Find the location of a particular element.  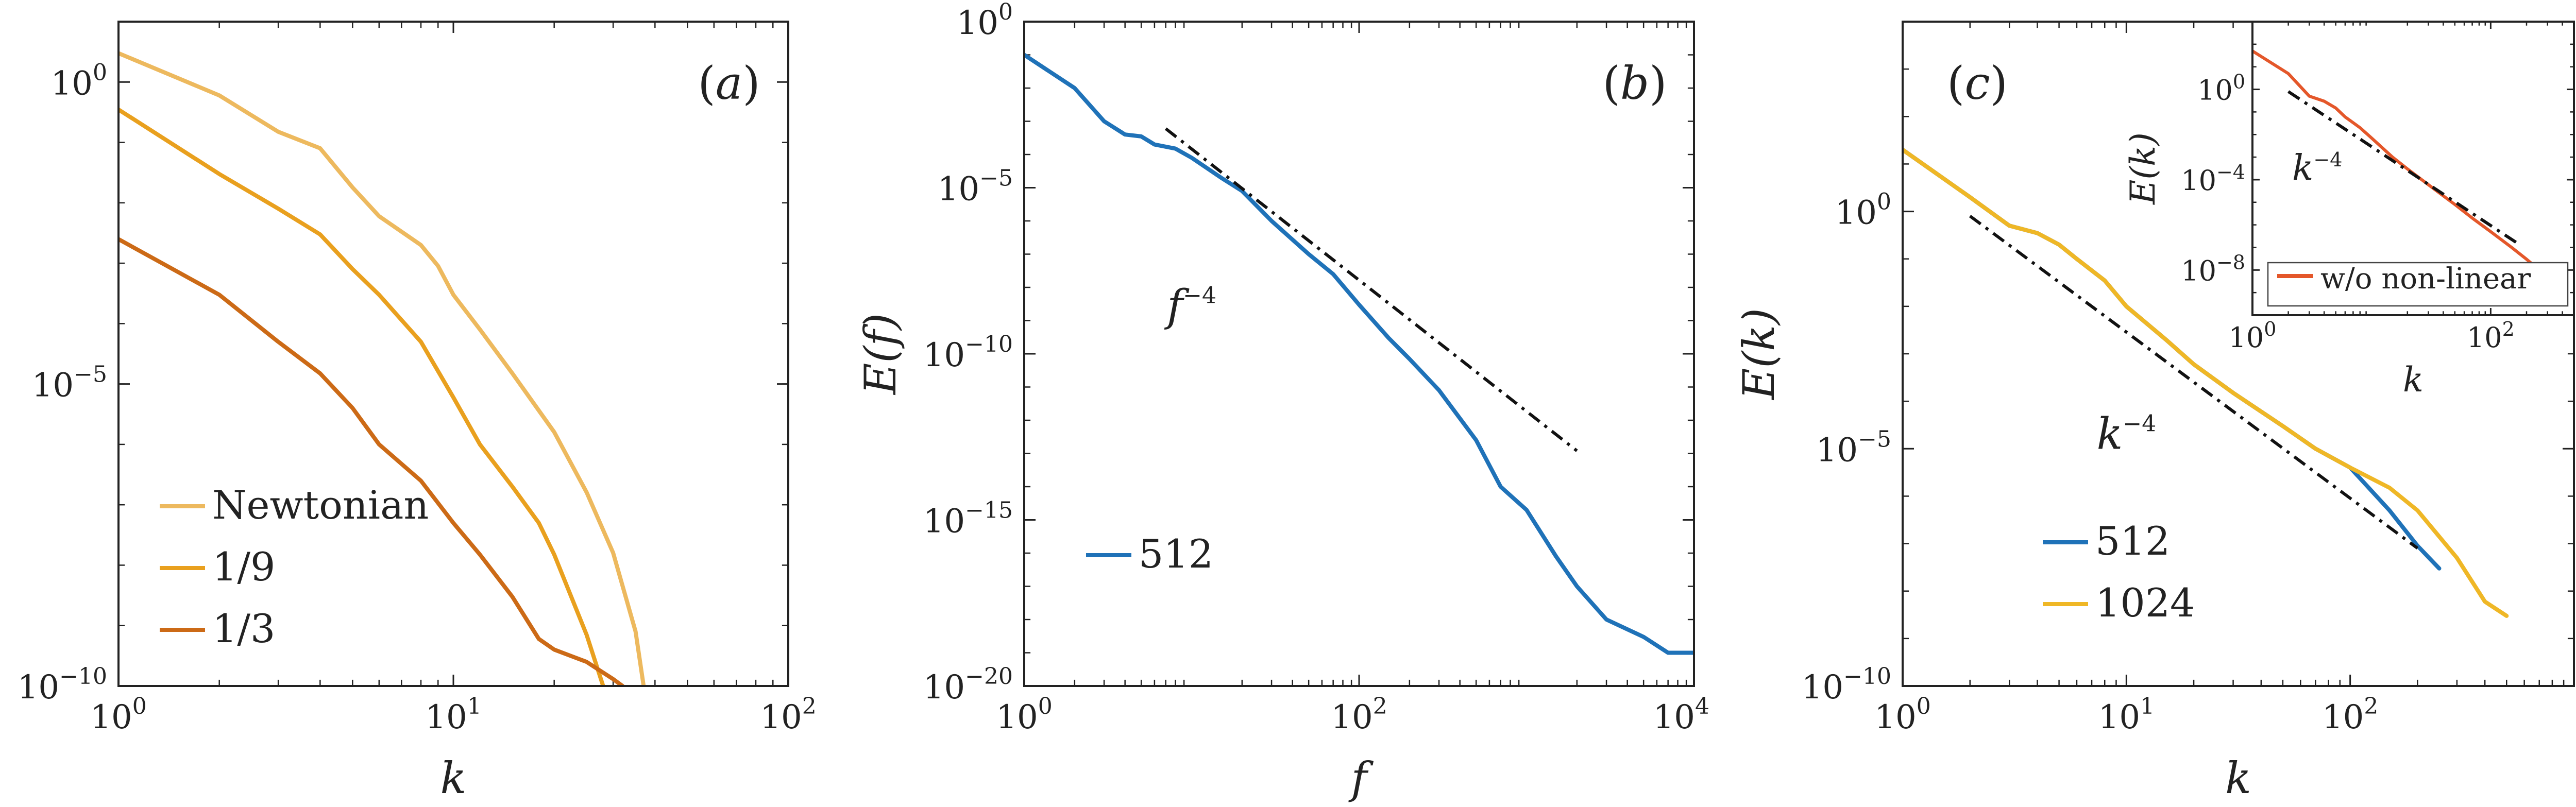

panel-c-inset: 100 102 10⁰ 10⁻⁴ 10⁻⁸ k E(k) k−4 w/o non-linear is located at coordinates (2349, 210).